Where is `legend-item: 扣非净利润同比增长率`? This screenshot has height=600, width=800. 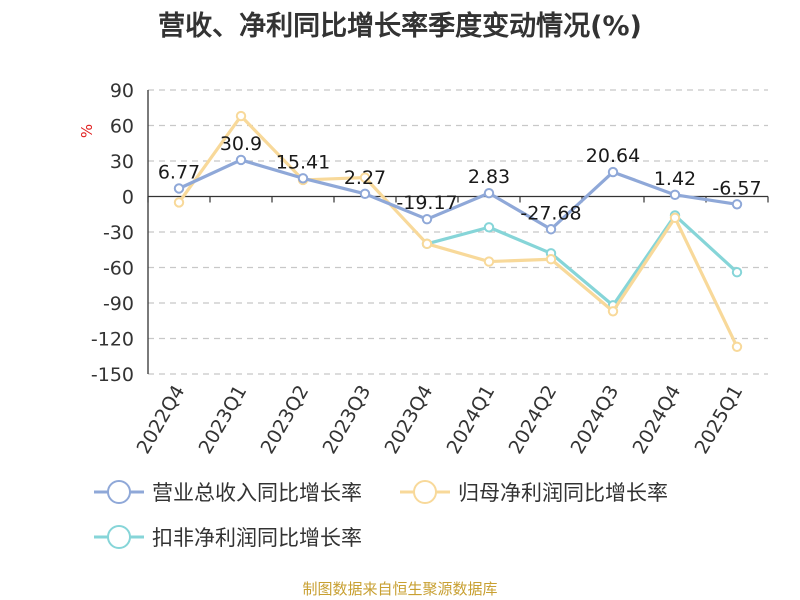 legend-item: 扣非净利润同比增长率 is located at coordinates (228, 537).